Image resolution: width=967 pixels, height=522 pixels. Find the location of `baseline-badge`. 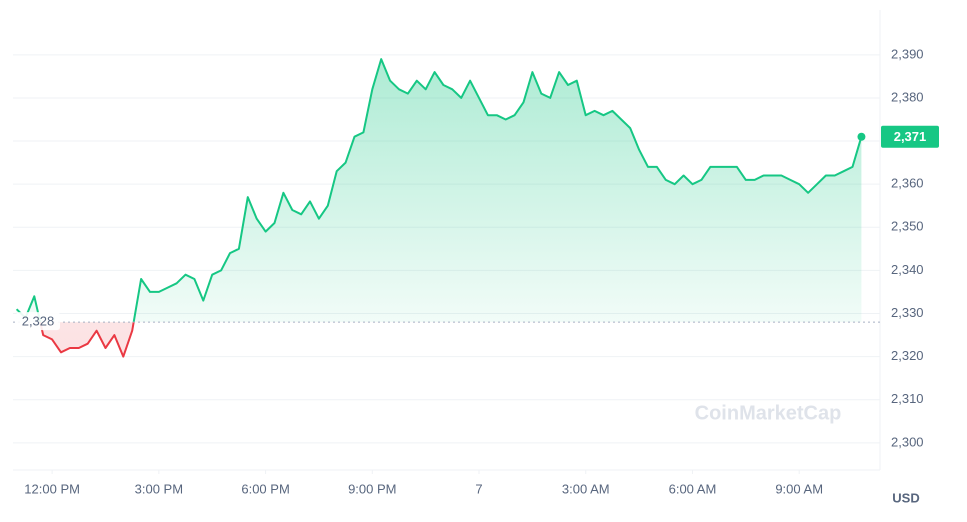

baseline-badge is located at coordinates (38, 321).